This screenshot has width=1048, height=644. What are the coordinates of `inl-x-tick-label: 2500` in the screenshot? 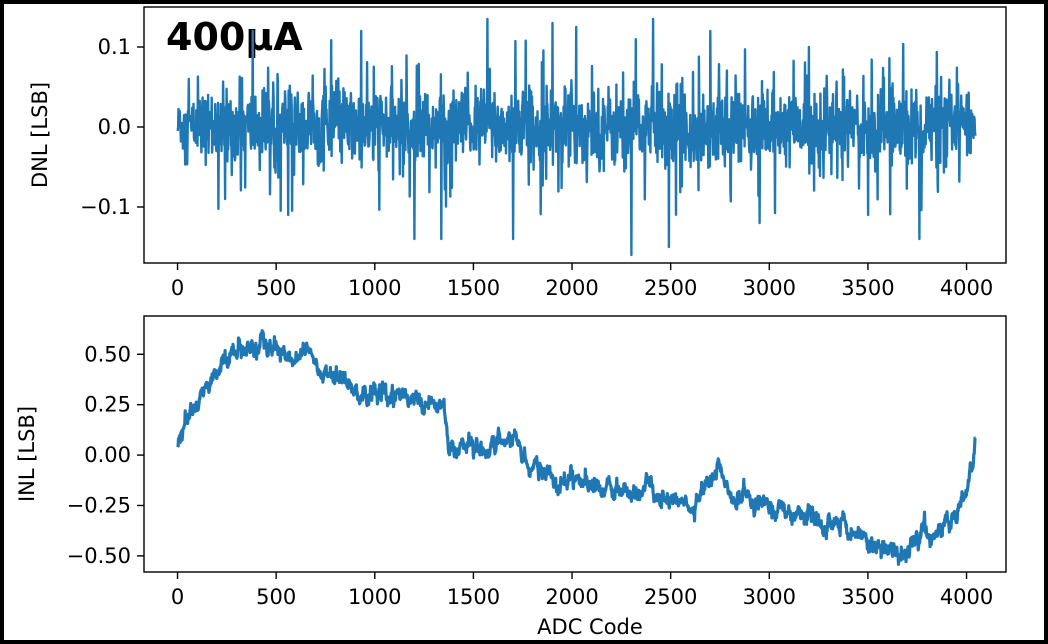 It's located at (670, 597).